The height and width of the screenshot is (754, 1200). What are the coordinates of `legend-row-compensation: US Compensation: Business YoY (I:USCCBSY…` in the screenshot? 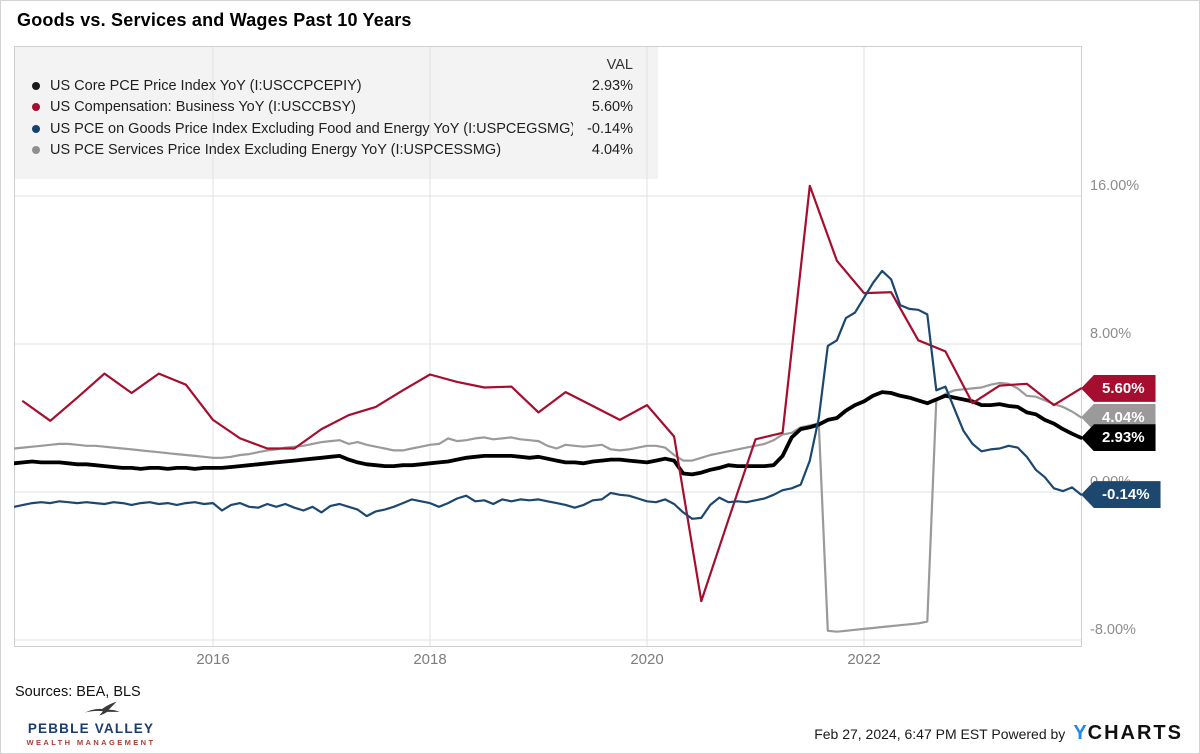 It's located at (336, 108).